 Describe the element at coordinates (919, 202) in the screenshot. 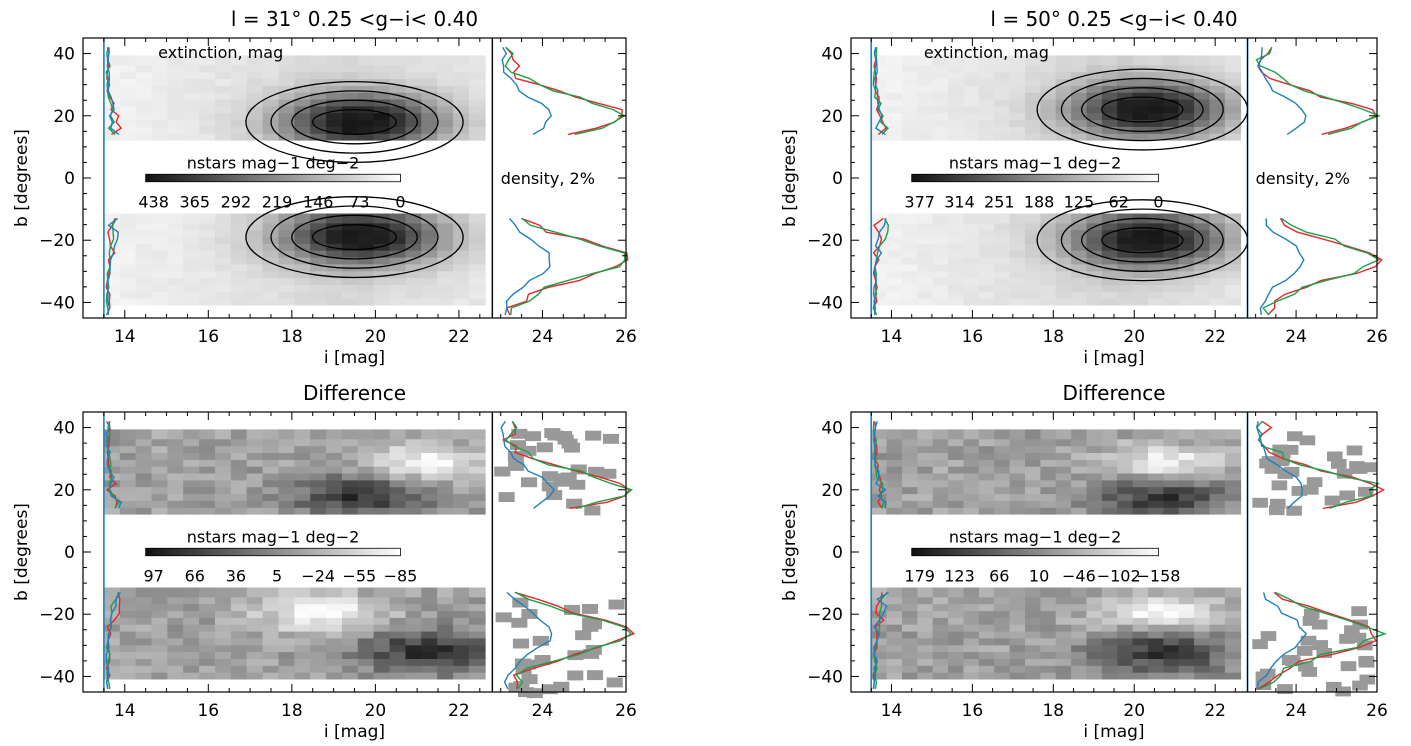

I see `colorbar-tick-label: 377` at that location.